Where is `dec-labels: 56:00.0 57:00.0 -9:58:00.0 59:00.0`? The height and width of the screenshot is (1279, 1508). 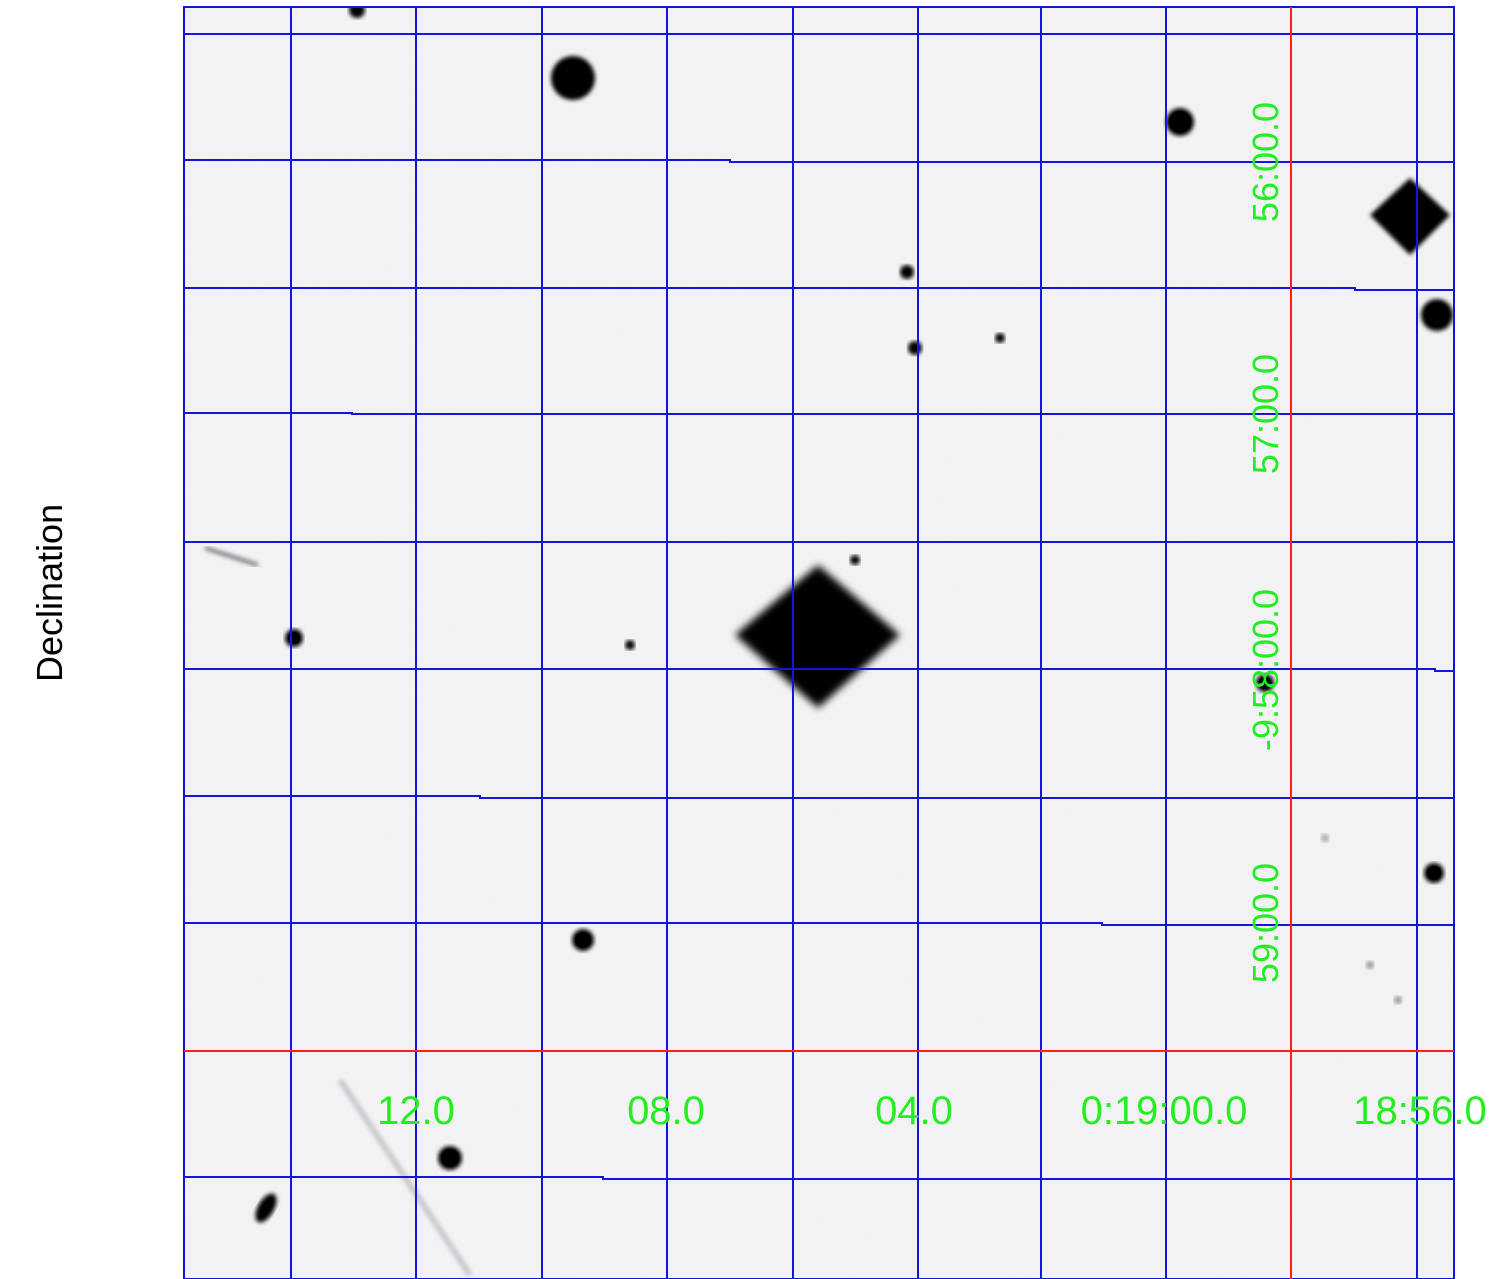
dec-labels: 56:00.0 57:00.0 -9:58:00.0 59:00.0 is located at coordinates (1265, 542).